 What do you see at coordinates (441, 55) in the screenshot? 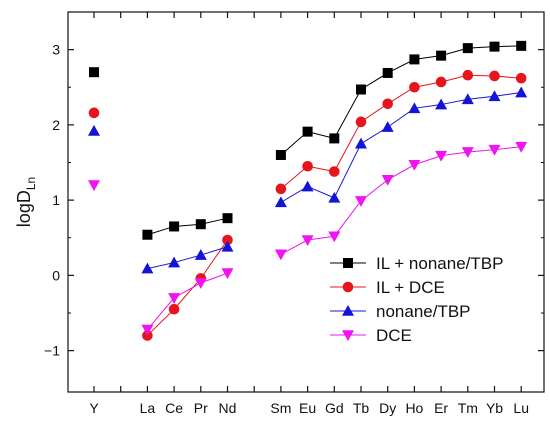
I see `data-point-0-Er` at bounding box center [441, 55].